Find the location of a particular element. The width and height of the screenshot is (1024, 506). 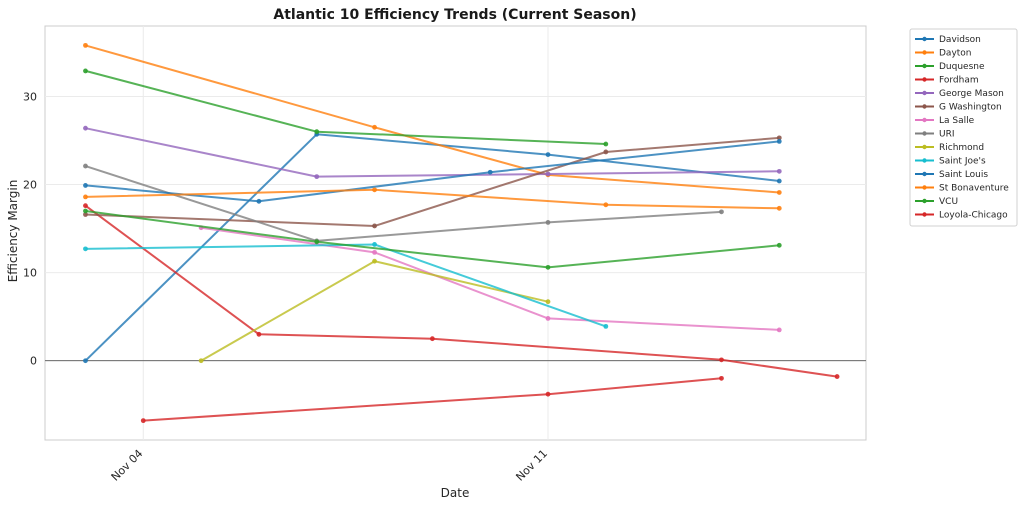

legend-item: Loyola-Chicago is located at coordinates (961, 216).